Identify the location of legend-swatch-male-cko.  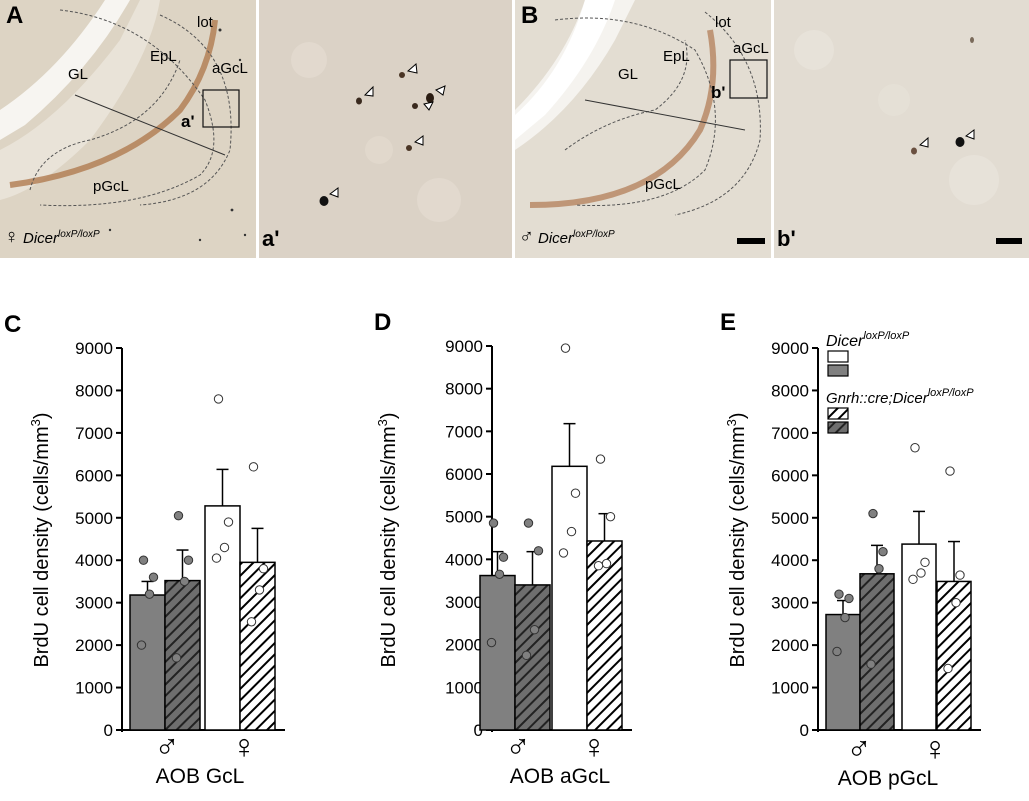
(838, 427).